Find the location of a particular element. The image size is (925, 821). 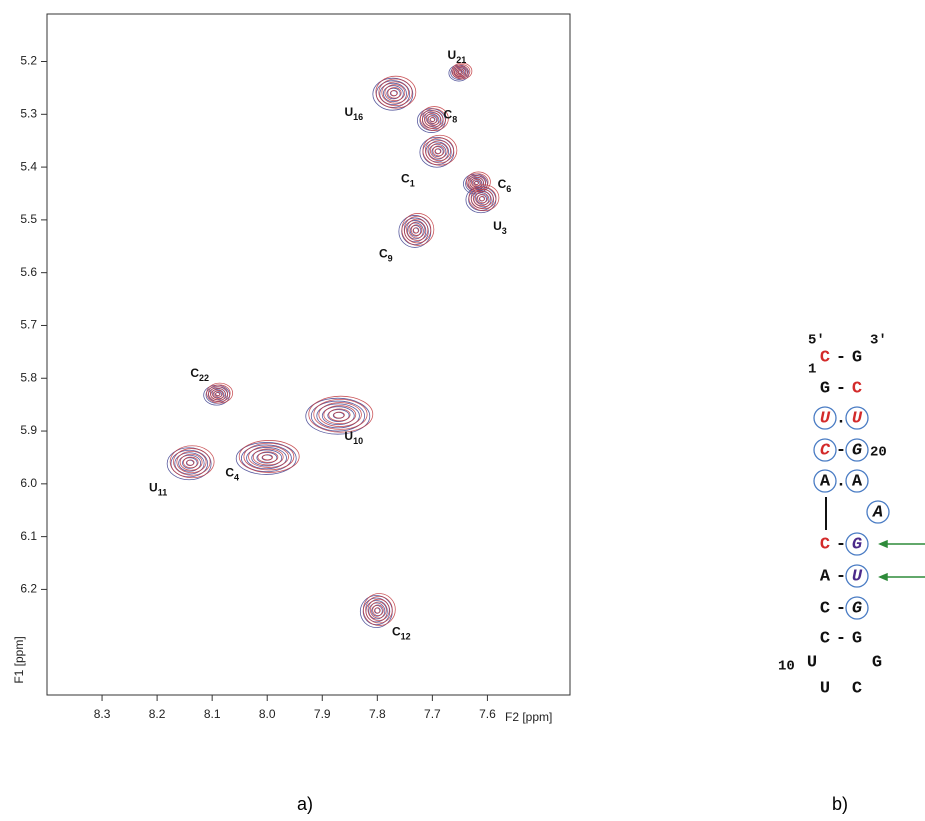

residue-number: 12 is located at coordinates (406, 637).